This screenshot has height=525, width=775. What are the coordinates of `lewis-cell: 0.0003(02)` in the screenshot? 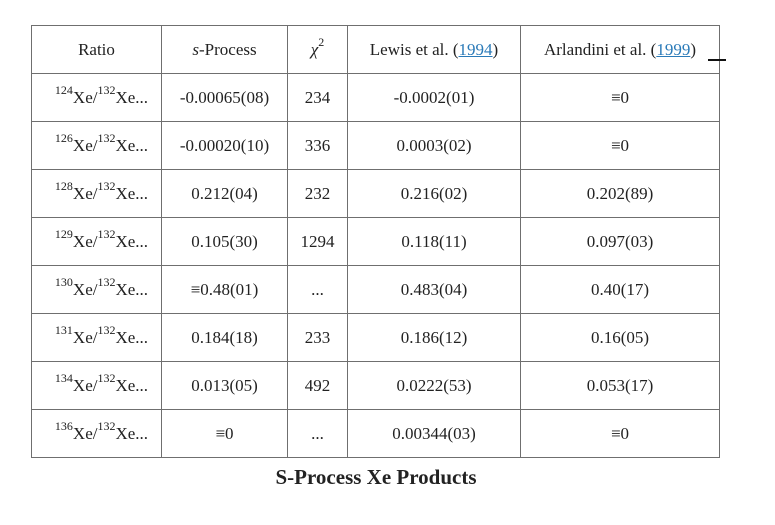 It's located at (434, 145).